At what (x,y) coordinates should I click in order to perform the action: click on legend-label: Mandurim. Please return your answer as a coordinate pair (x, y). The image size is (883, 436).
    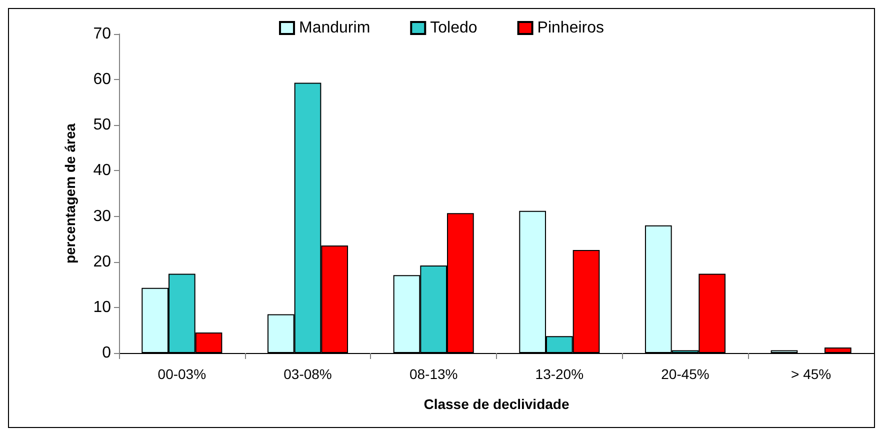
    Looking at the image, I should click on (334, 28).